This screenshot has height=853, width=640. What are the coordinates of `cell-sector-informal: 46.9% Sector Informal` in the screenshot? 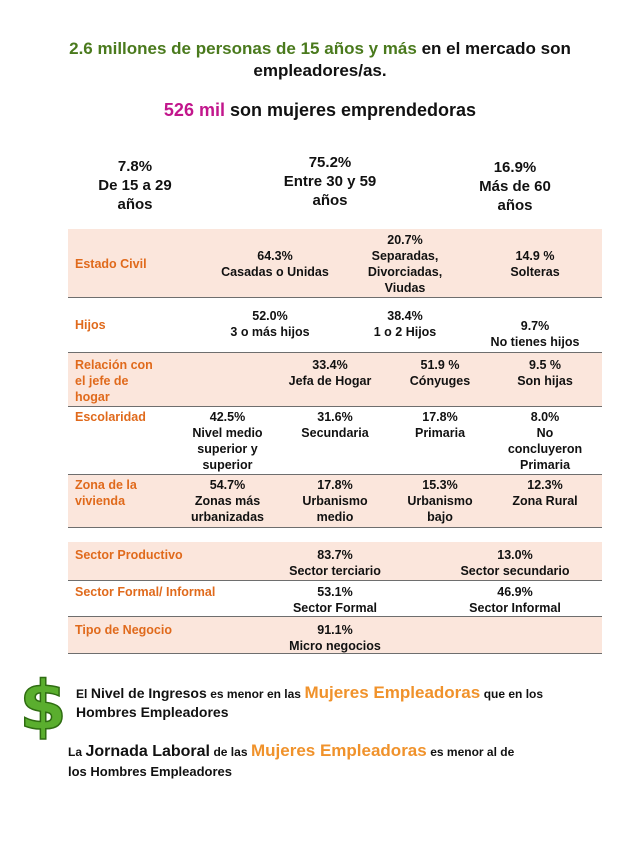 It's located at (515, 600).